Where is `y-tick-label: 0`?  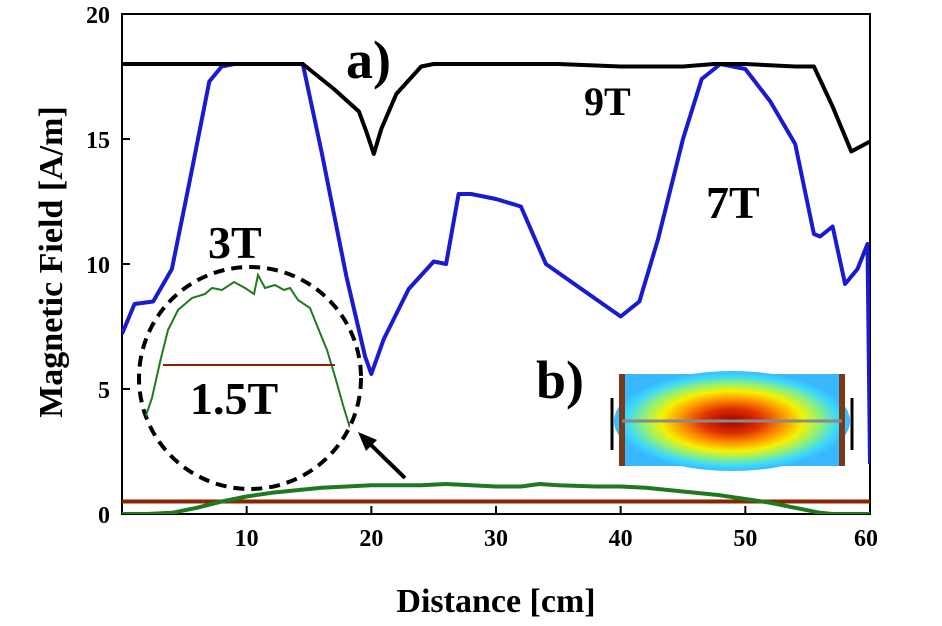
y-tick-label: 0 is located at coordinates (104, 516).